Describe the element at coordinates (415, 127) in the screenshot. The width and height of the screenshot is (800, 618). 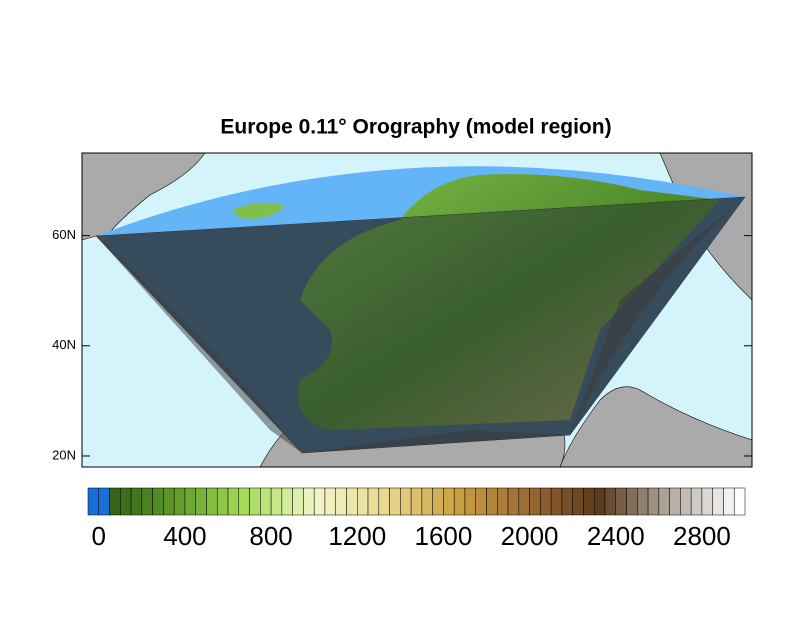
I see `chart-title: Europe 0.11° Orography (model region)` at that location.